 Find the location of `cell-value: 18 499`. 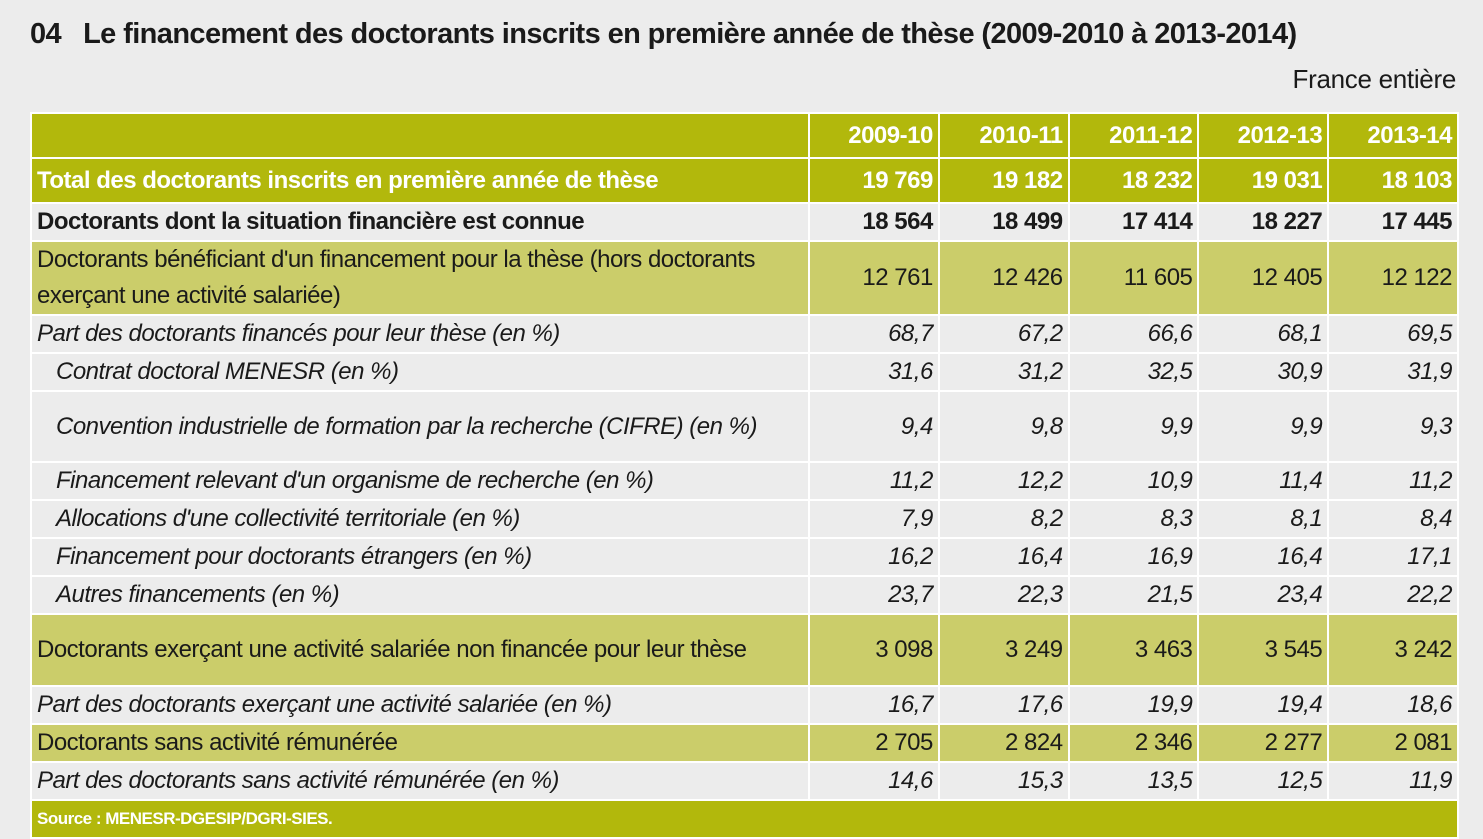

cell-value: 18 499 is located at coordinates (1003, 222).